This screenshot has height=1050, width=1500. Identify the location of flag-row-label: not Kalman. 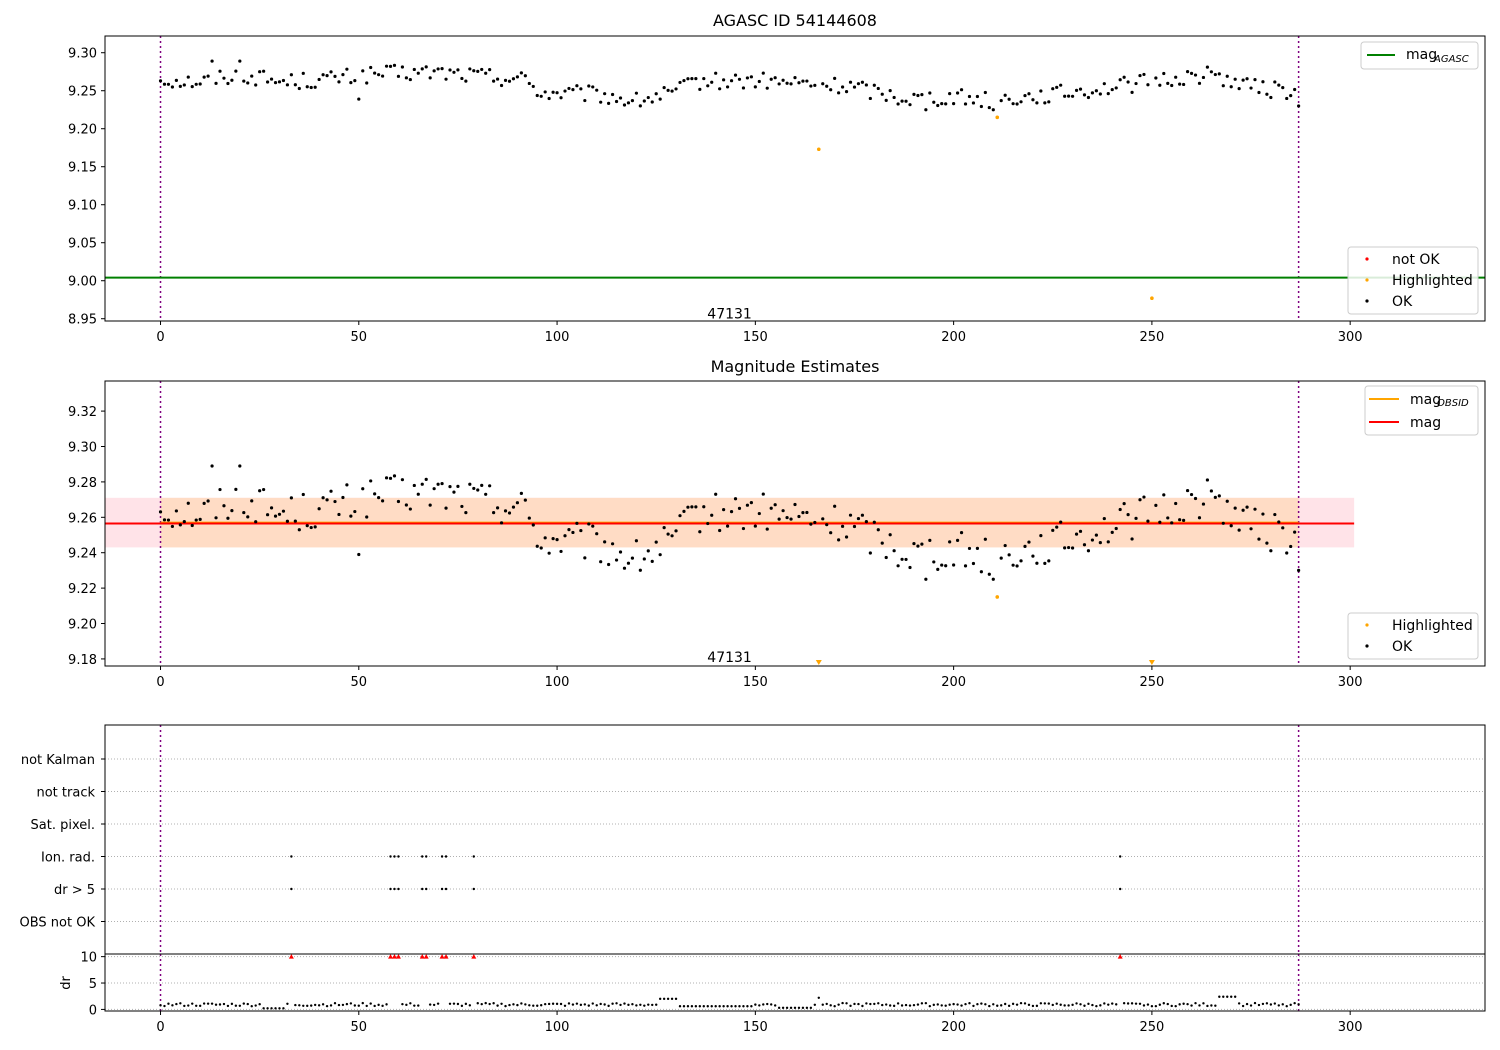
(58, 760).